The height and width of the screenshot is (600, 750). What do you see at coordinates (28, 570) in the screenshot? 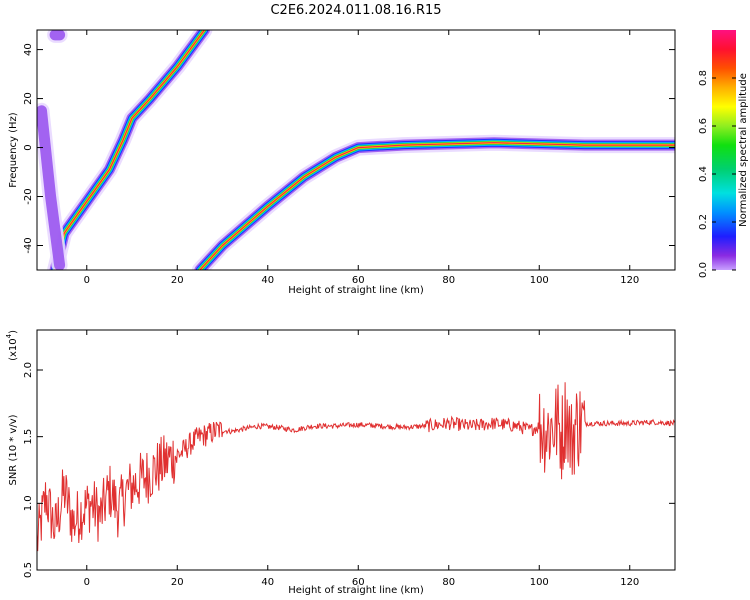
I see `y-tick-label: 0.5` at bounding box center [28, 570].